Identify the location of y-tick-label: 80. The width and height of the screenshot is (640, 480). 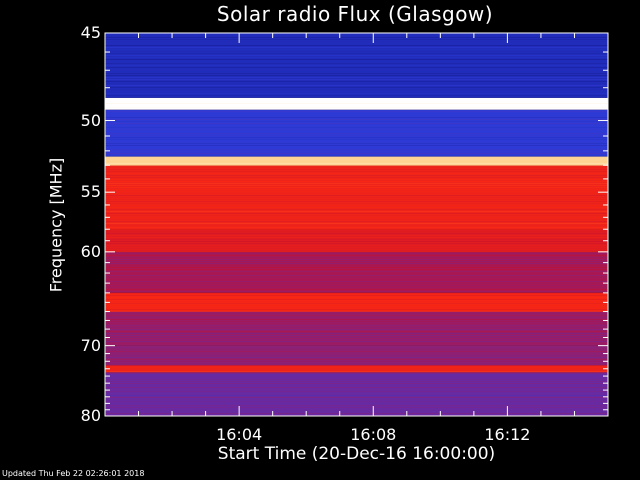
(90, 415).